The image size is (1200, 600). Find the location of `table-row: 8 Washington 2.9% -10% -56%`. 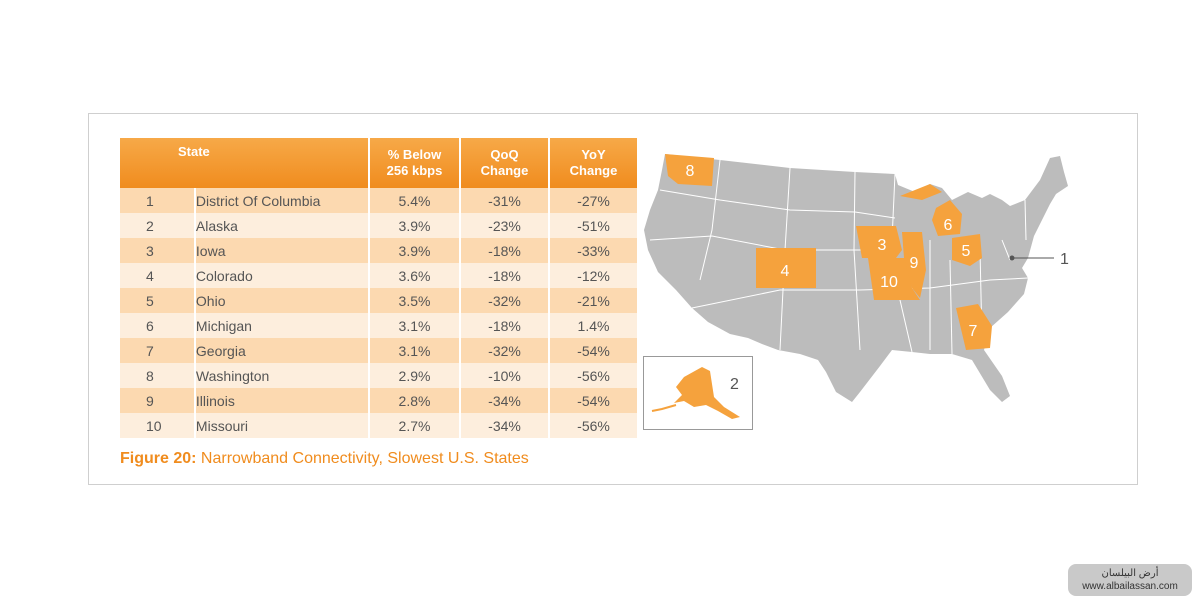

table-row: 8 Washington 2.9% -10% -56% is located at coordinates (378, 375).